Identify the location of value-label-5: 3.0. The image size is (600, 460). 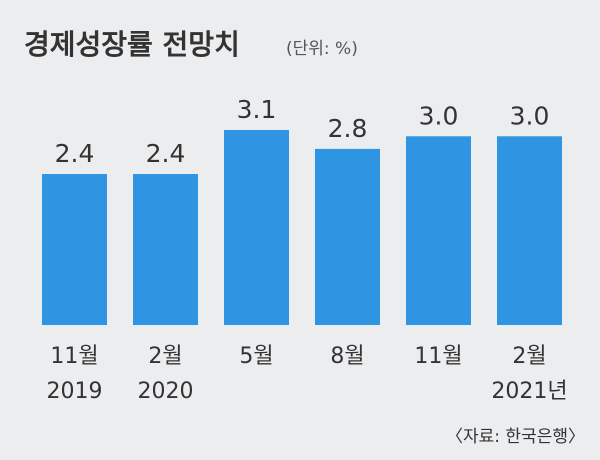
(439, 115).